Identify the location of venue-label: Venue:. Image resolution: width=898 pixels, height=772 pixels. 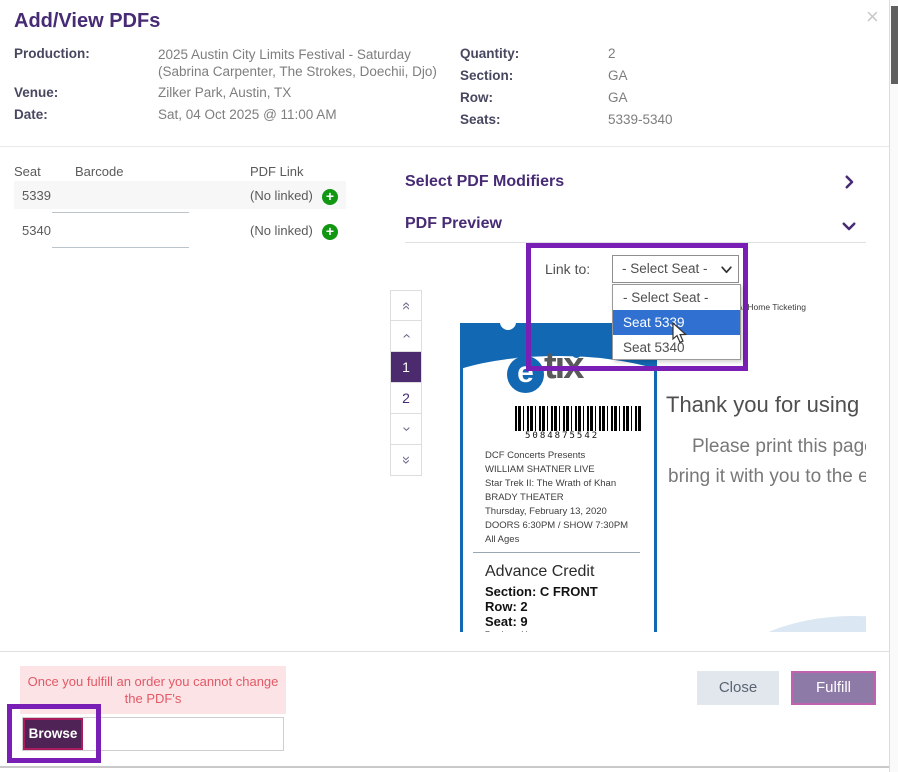
(36, 92).